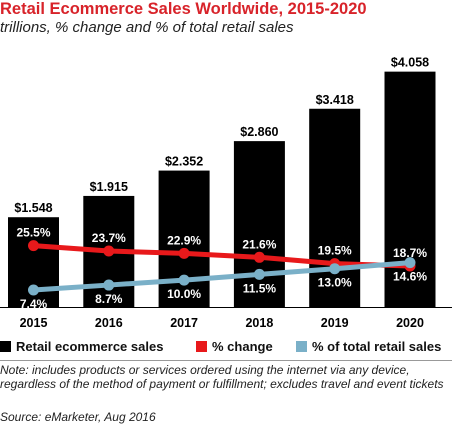 The image size is (452, 426). I want to click on bar-value-label-2017: $2.352, so click(184, 162).